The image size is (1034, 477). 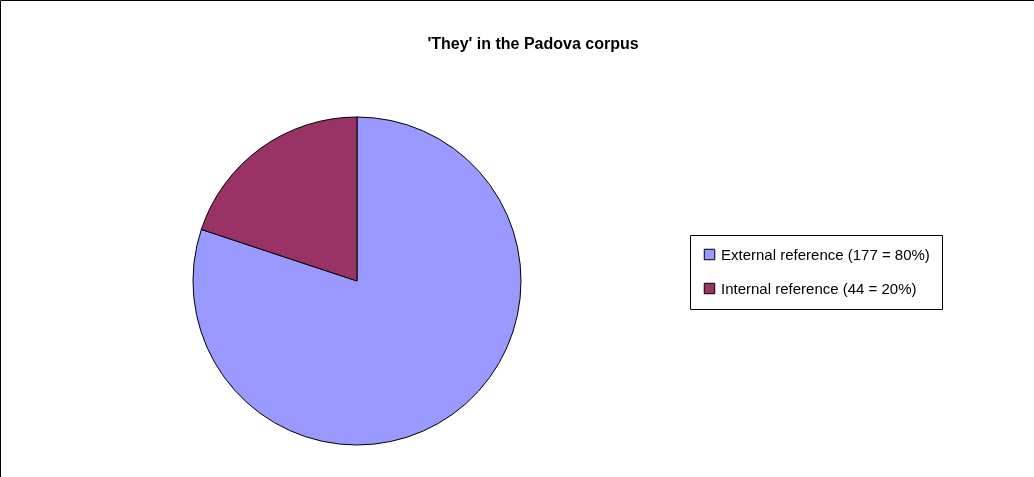 I want to click on legend-label: External reference (177 = 80%), so click(x=825, y=254).